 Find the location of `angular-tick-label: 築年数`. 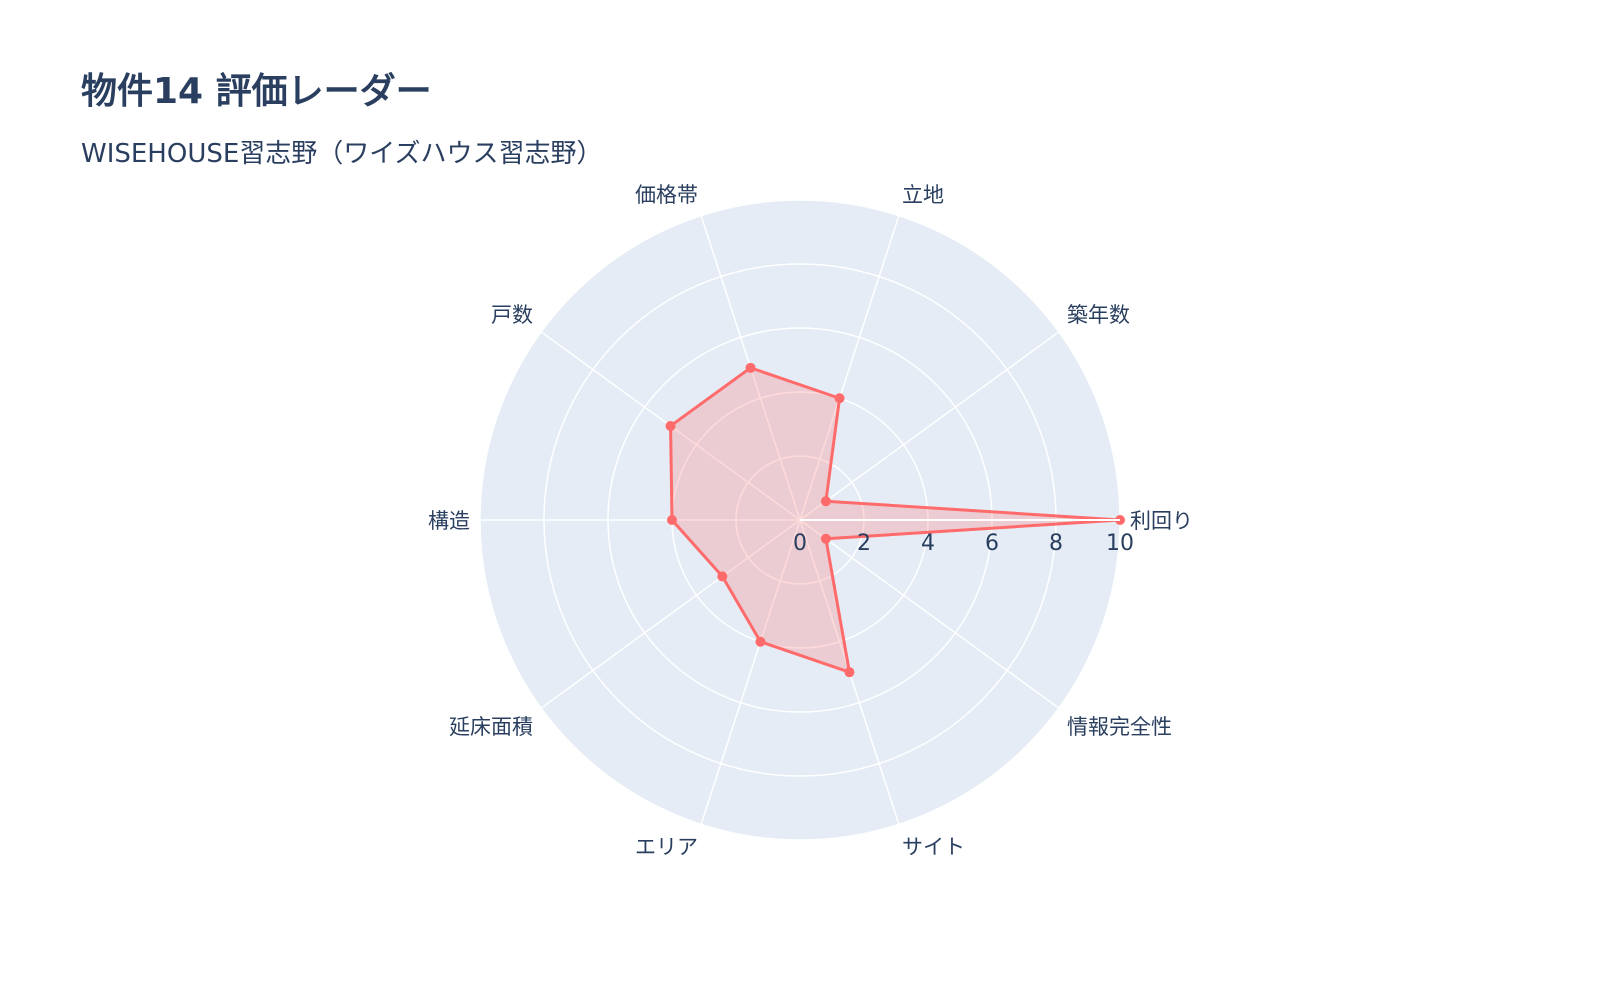

angular-tick-label: 築年数 is located at coordinates (1098, 315).